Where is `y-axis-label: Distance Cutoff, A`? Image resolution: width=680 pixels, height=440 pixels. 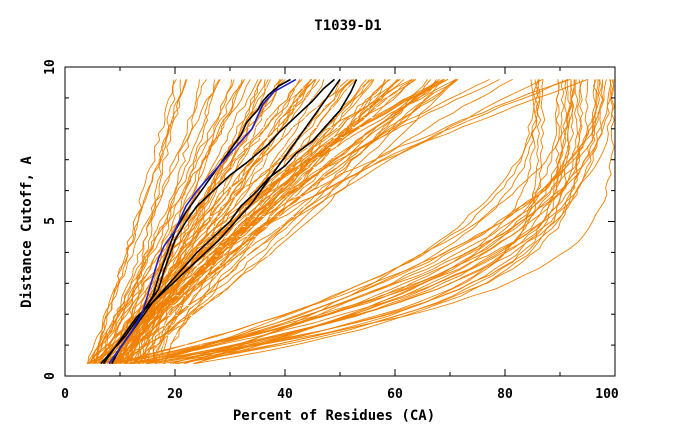 y-axis-label: Distance Cutoff, A is located at coordinates (27, 232).